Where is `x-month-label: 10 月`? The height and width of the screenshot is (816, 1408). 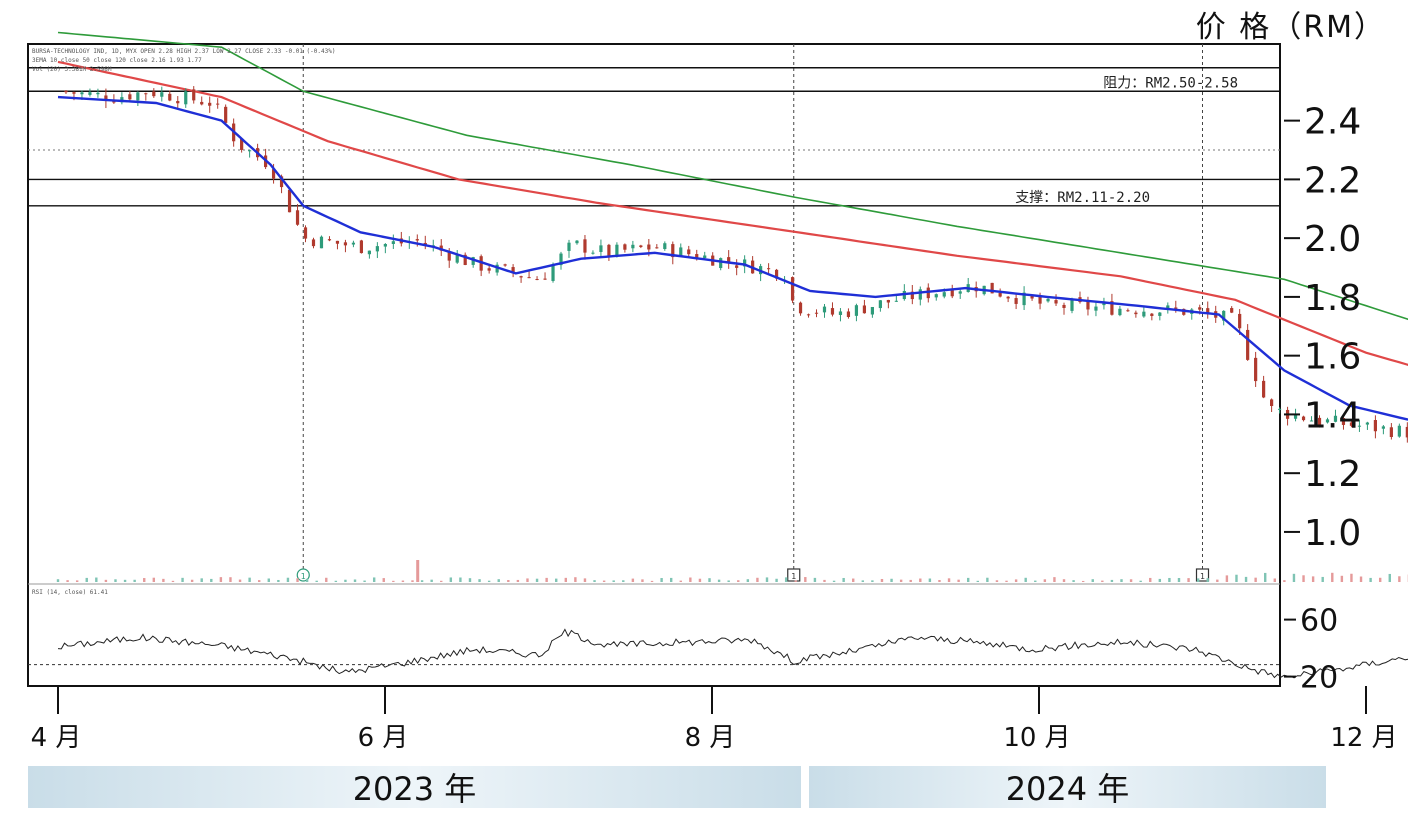
x-month-label: 10 月 is located at coordinates (1036, 738).